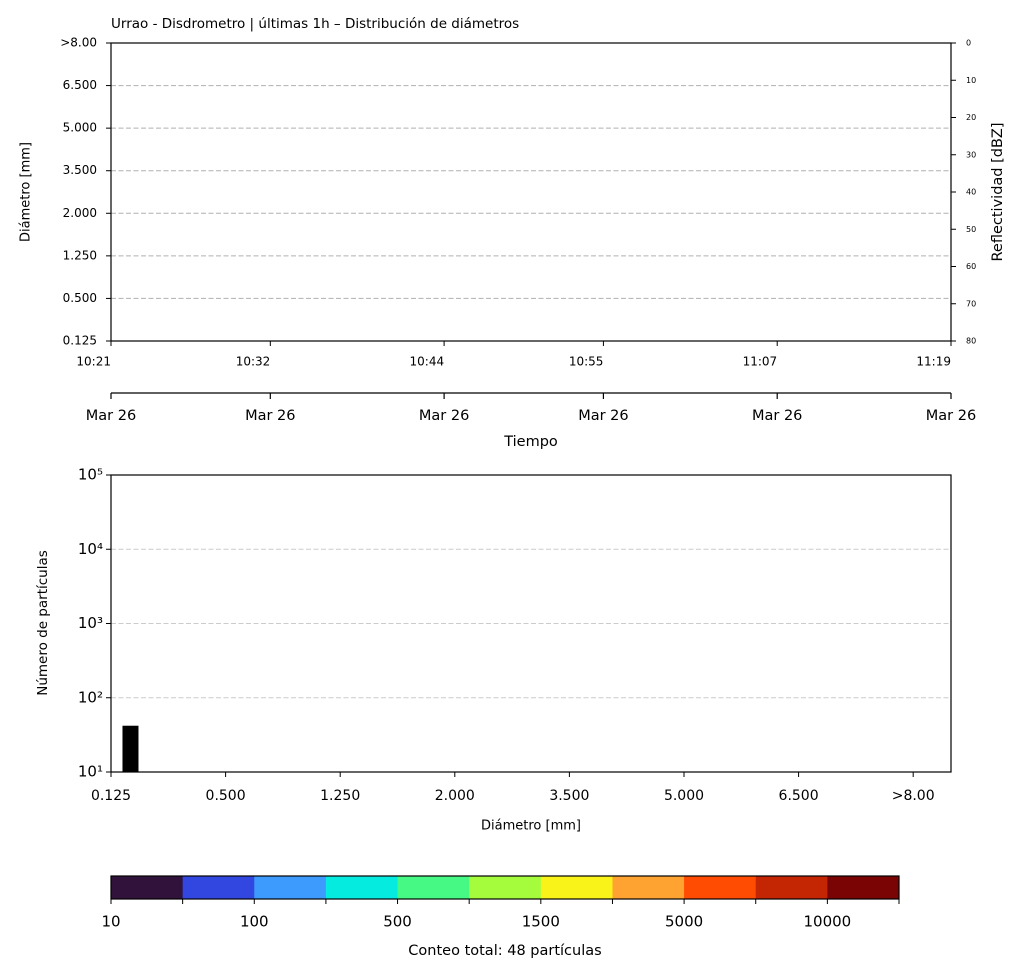 This screenshot has height=977, width=1024. I want to click on y-tick-label: 3.500, so click(80, 170).